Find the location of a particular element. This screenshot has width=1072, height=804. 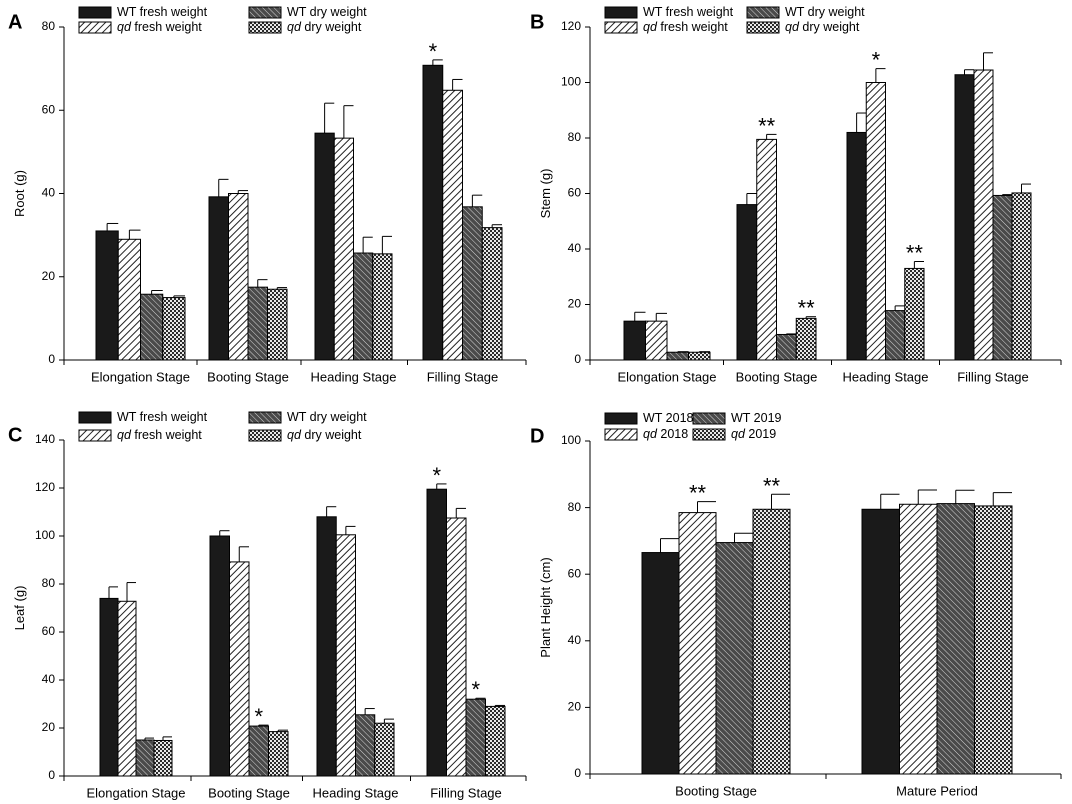

panel-letter: C is located at coordinates (15, 435).